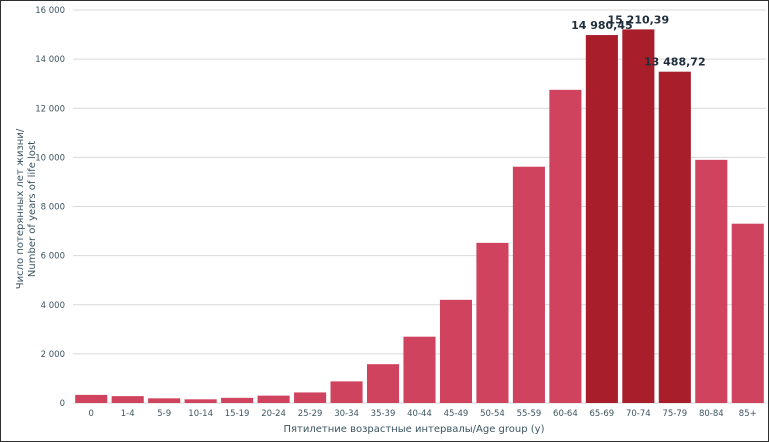 This screenshot has width=769, height=442. I want to click on x-tick-label: 45-49, so click(456, 414).